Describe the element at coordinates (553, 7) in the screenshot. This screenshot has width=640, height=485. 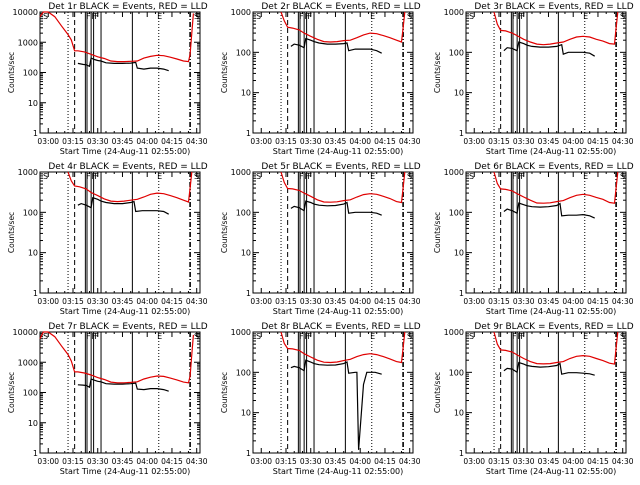
I see `chart-title: Det 3r BLACK = Events, RED = LLD` at that location.